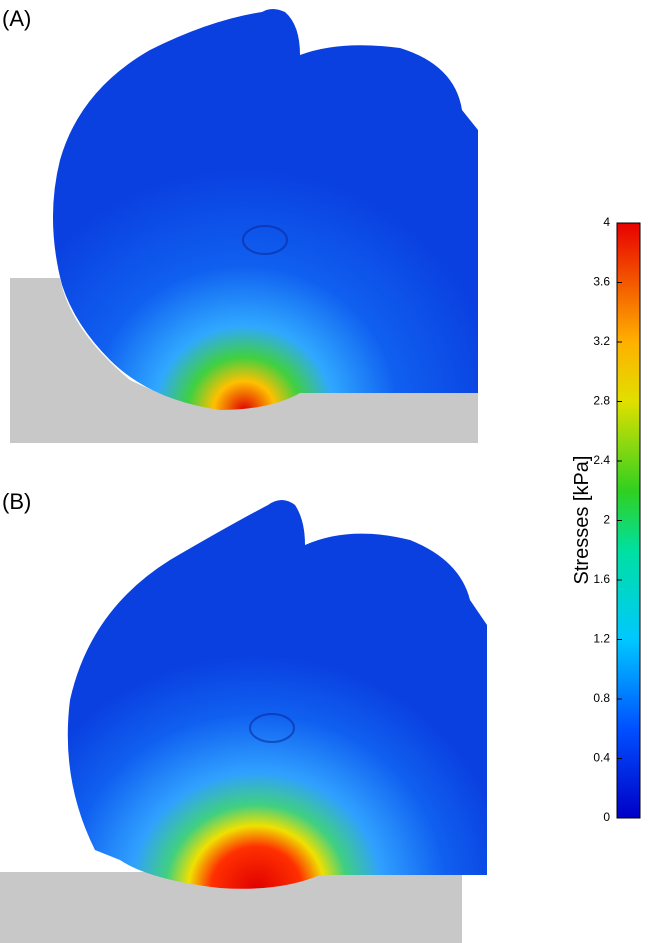 Image resolution: width=669 pixels, height=943 pixels. I want to click on tick-label: 1.2, so click(601, 639).